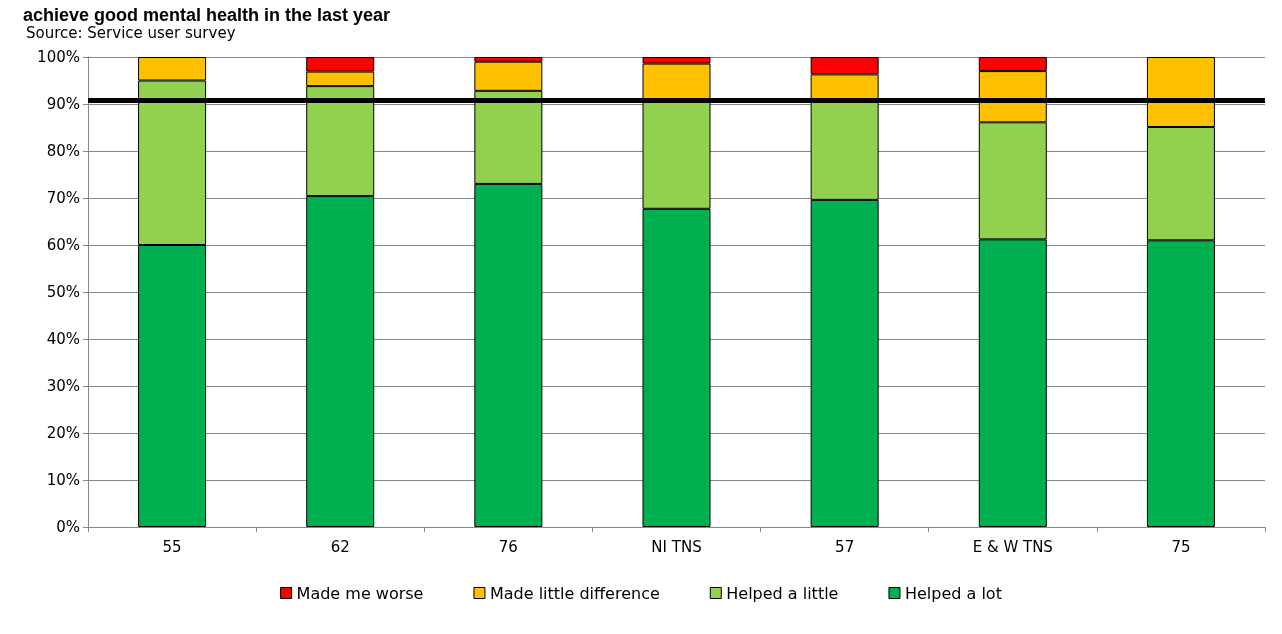 This screenshot has height=634, width=1282. I want to click on legend-label: Helped a lot, so click(953, 593).